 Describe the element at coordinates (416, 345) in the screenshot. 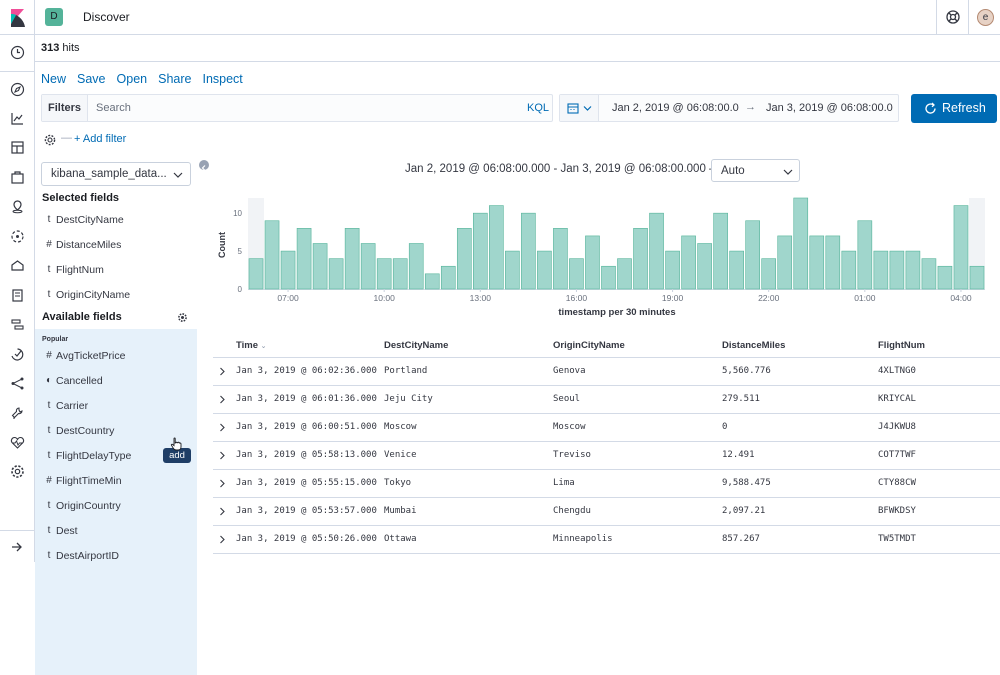

I see `column-header-destcityname: DestCityName` at that location.